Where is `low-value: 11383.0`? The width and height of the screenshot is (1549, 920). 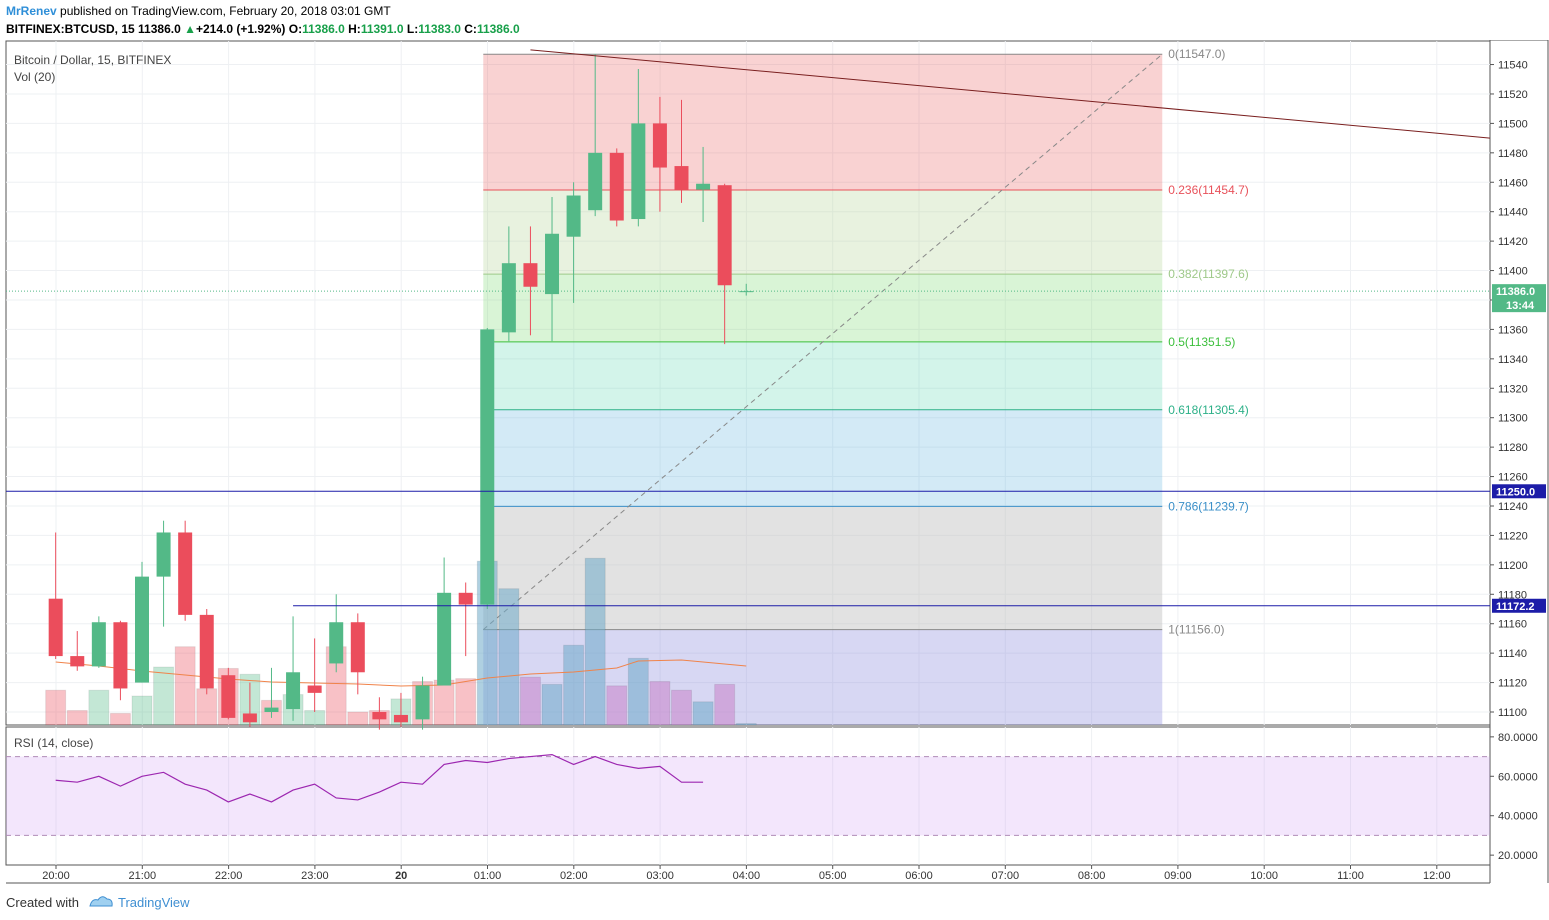 low-value: 11383.0 is located at coordinates (439, 29).